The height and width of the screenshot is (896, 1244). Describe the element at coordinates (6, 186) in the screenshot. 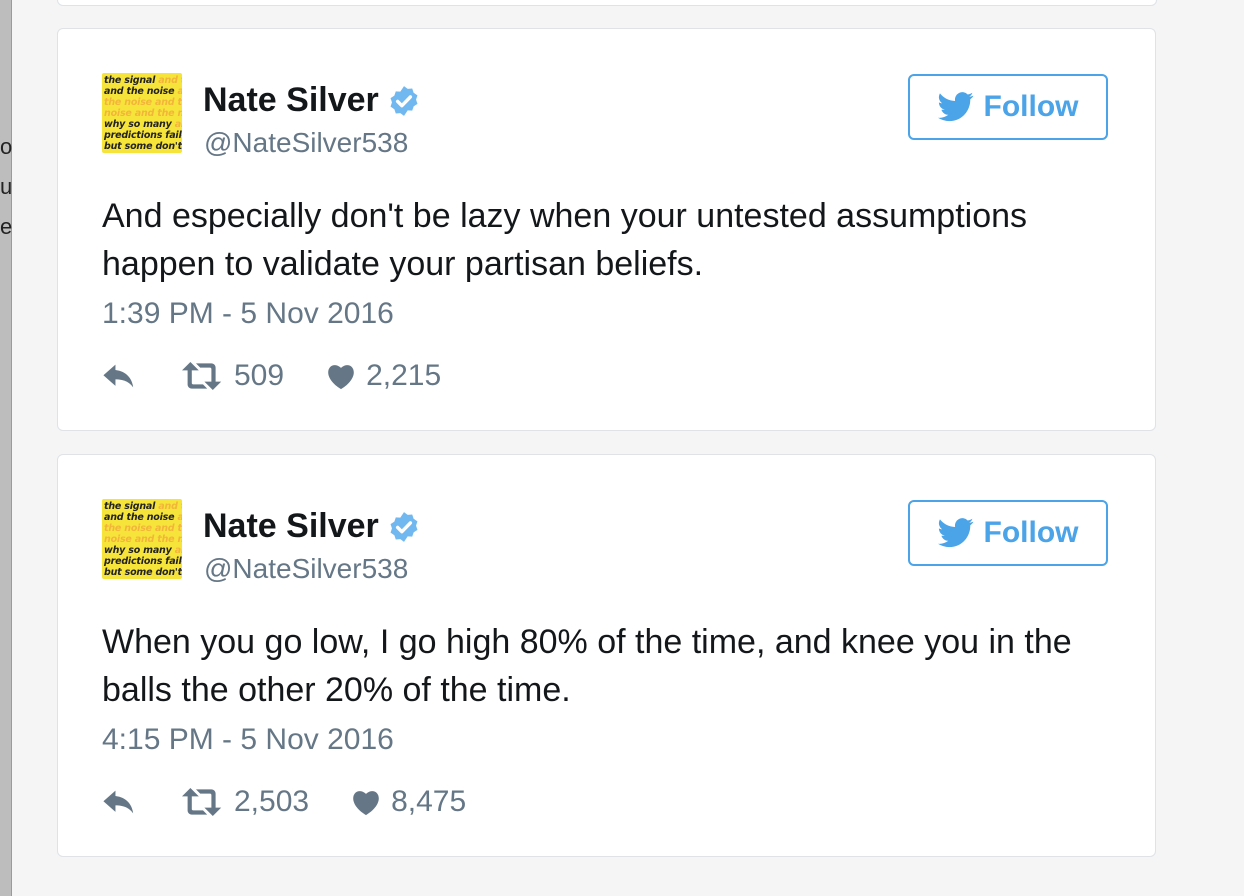

I see `background-text-fragment: u` at that location.